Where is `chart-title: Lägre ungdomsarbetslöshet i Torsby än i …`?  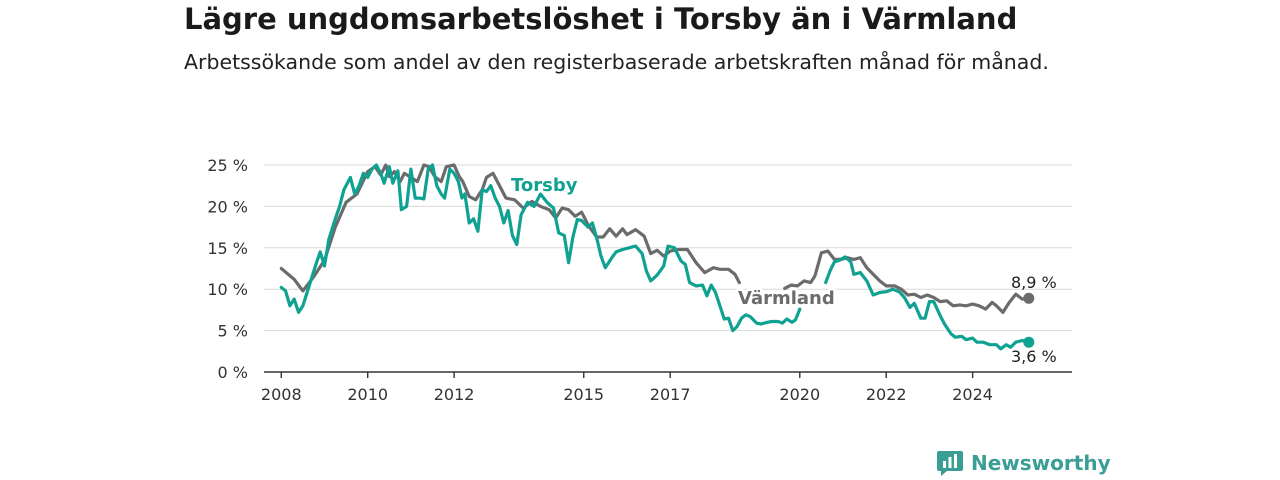
chart-title: Lägre ungdomsarbetslöshet i Torsby än i … is located at coordinates (601, 19).